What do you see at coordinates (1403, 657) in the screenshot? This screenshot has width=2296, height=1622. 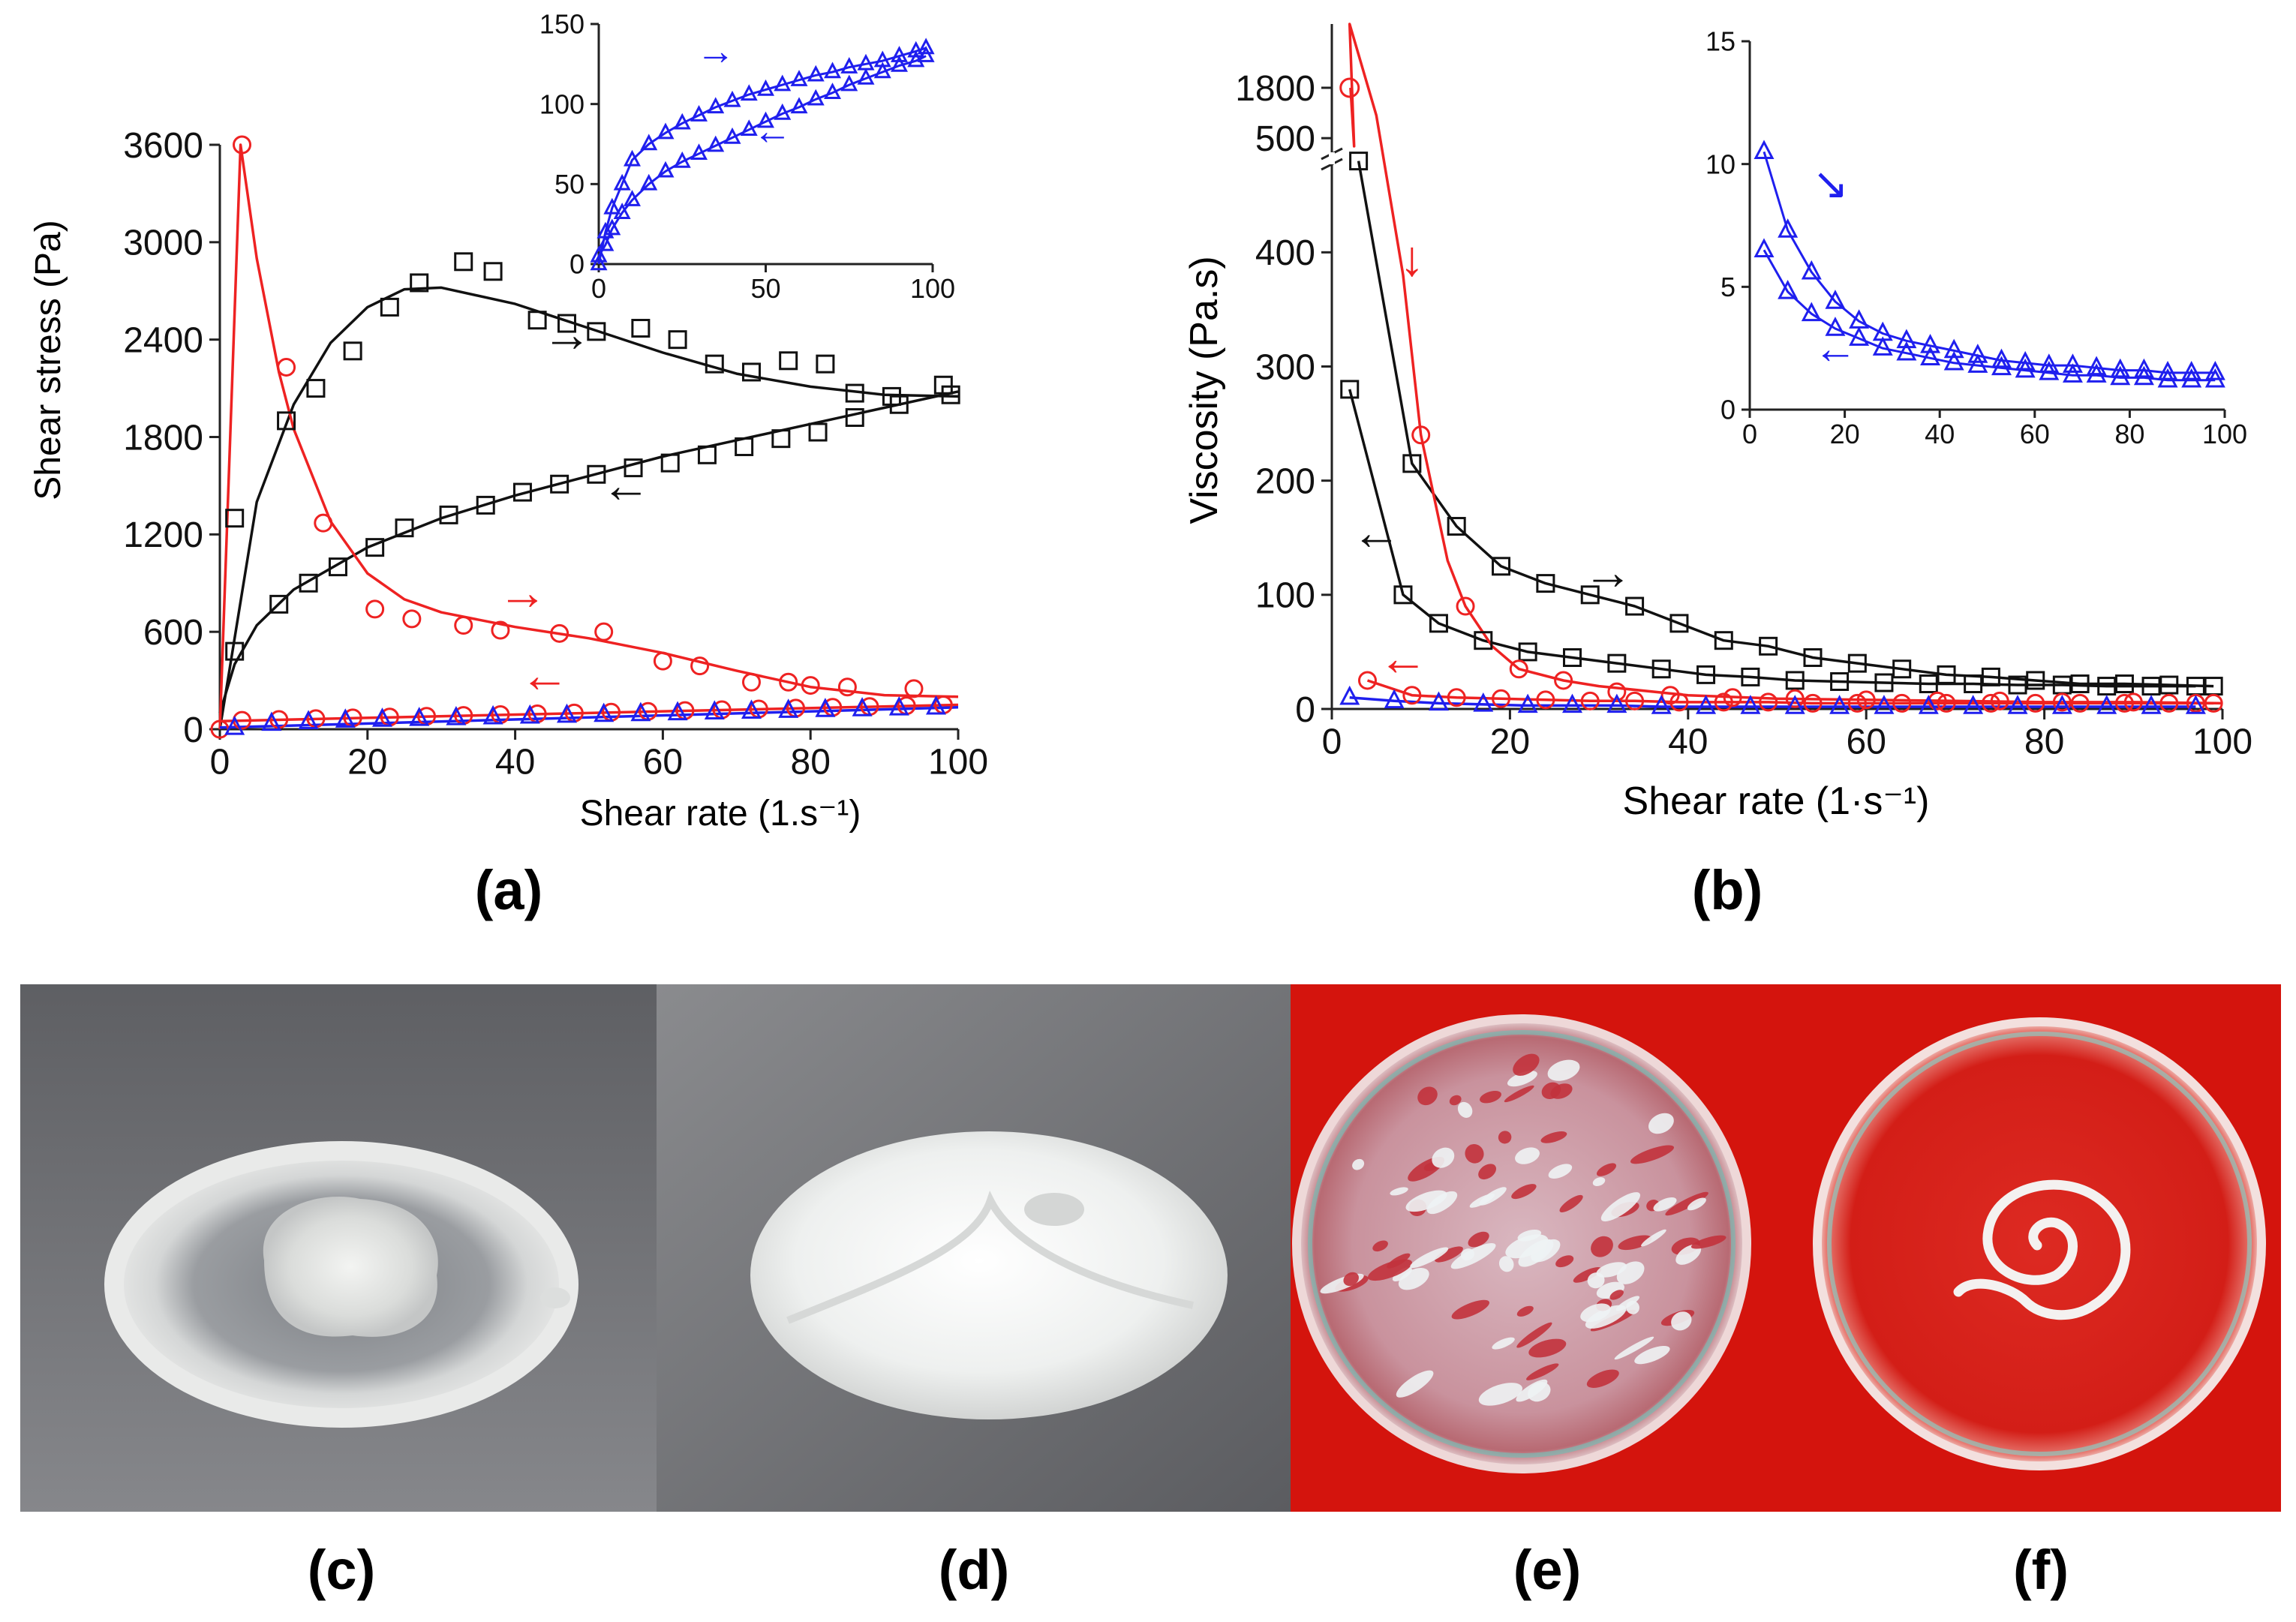 I see `direction-arrow-red: ←` at bounding box center [1403, 657].